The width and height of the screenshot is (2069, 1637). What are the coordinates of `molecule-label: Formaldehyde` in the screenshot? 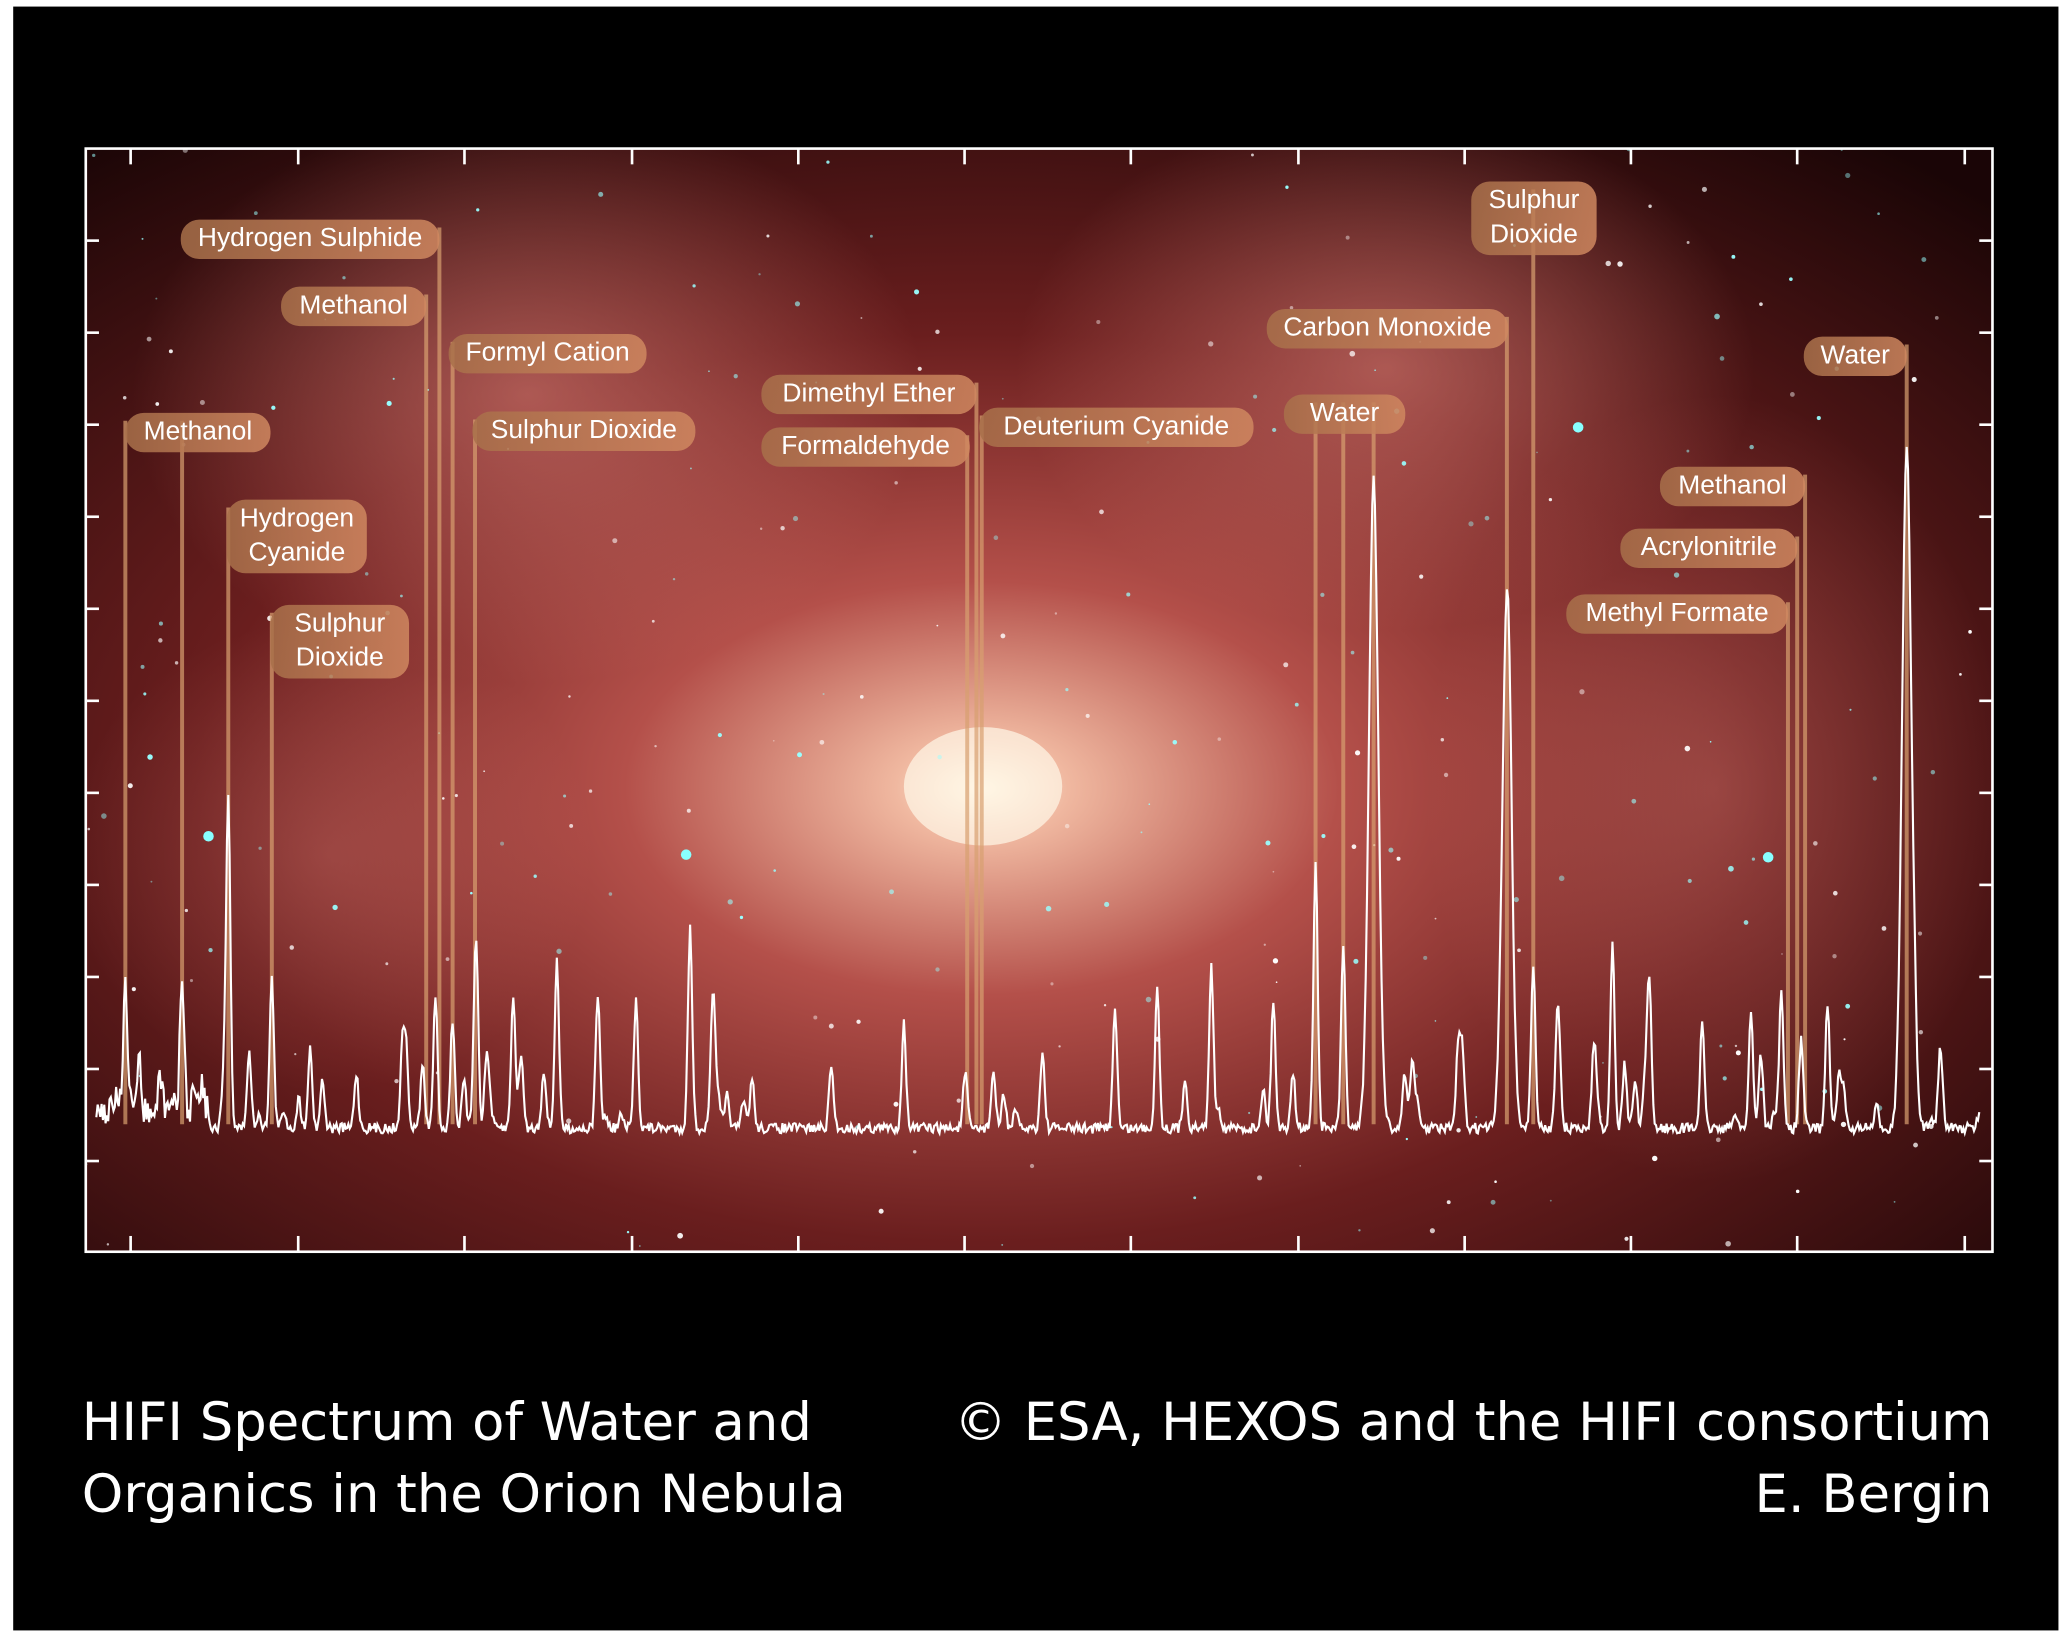 It's located at (865, 447).